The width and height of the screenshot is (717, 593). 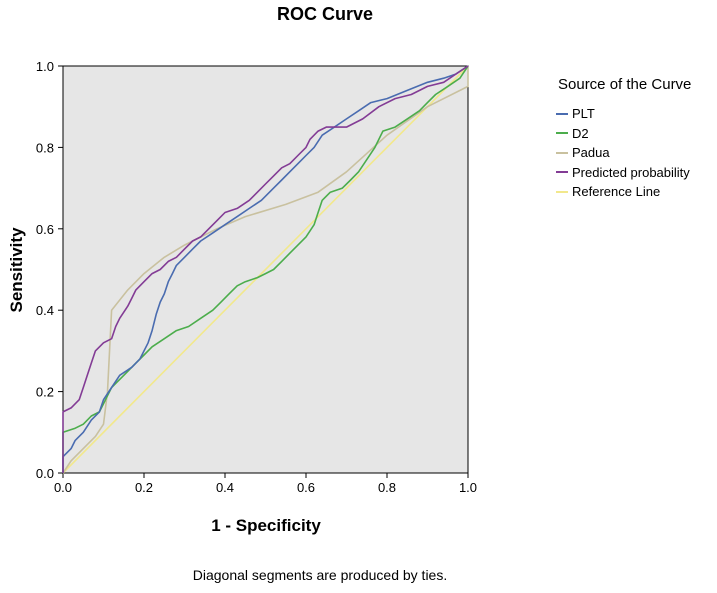 I want to click on y-tick-label: 0.4, so click(x=45, y=310).